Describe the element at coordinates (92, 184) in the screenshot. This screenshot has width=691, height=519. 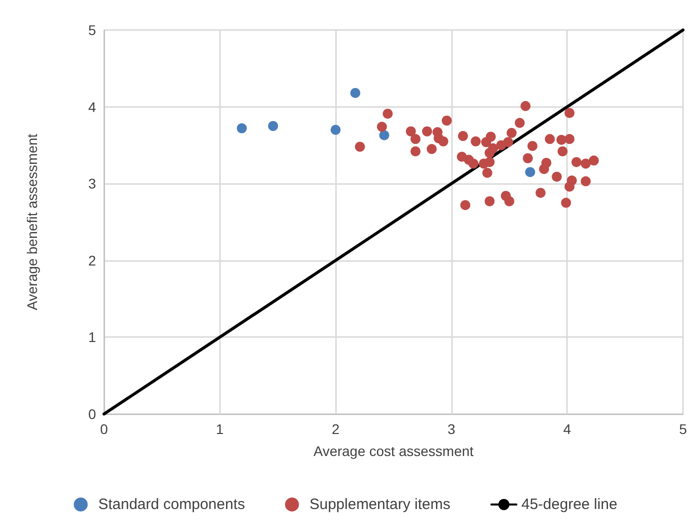
I see `y-tick-label: 3` at that location.